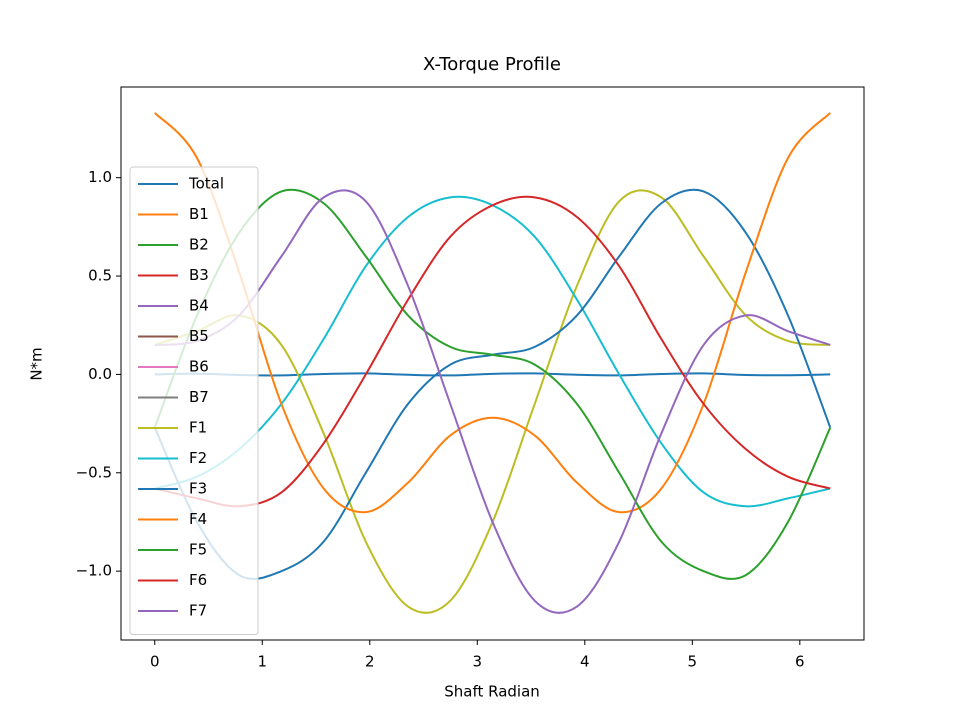 This screenshot has height=720, width=960. I want to click on legend-label: Total, so click(206, 184).